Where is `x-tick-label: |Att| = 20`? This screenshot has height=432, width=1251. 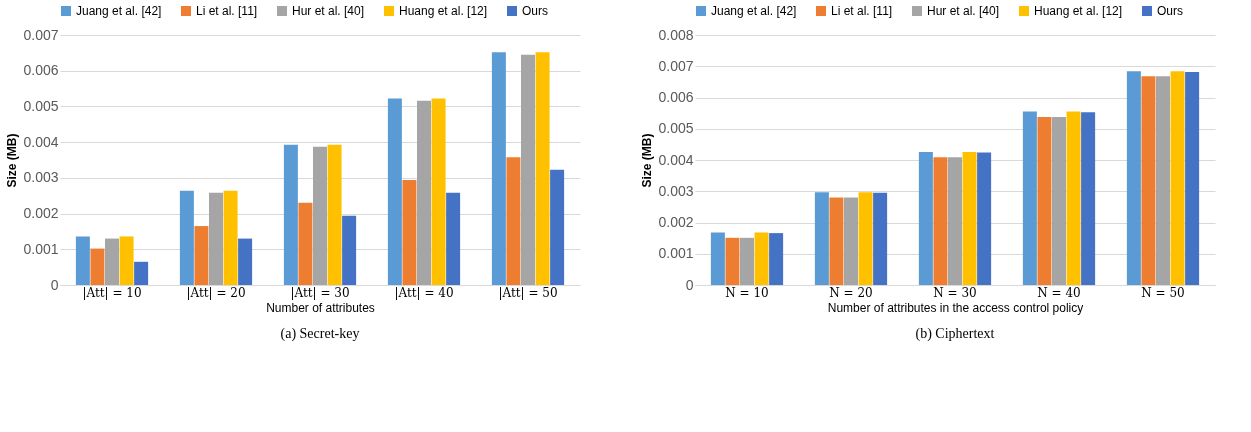
x-tick-label: |Att| = 20 is located at coordinates (216, 292).